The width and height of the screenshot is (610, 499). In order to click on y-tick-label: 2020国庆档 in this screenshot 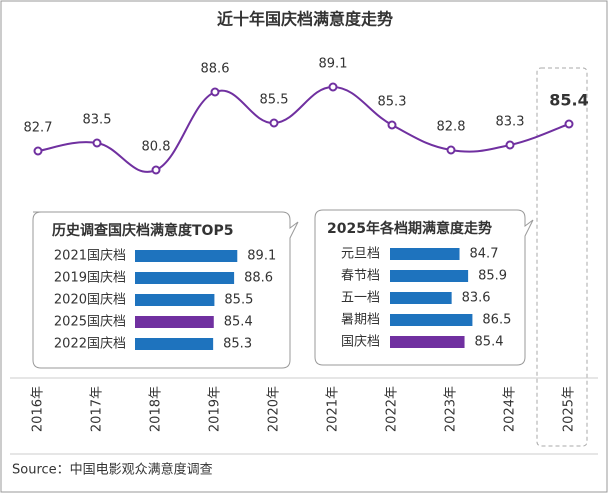, I will do `click(90, 300)`.